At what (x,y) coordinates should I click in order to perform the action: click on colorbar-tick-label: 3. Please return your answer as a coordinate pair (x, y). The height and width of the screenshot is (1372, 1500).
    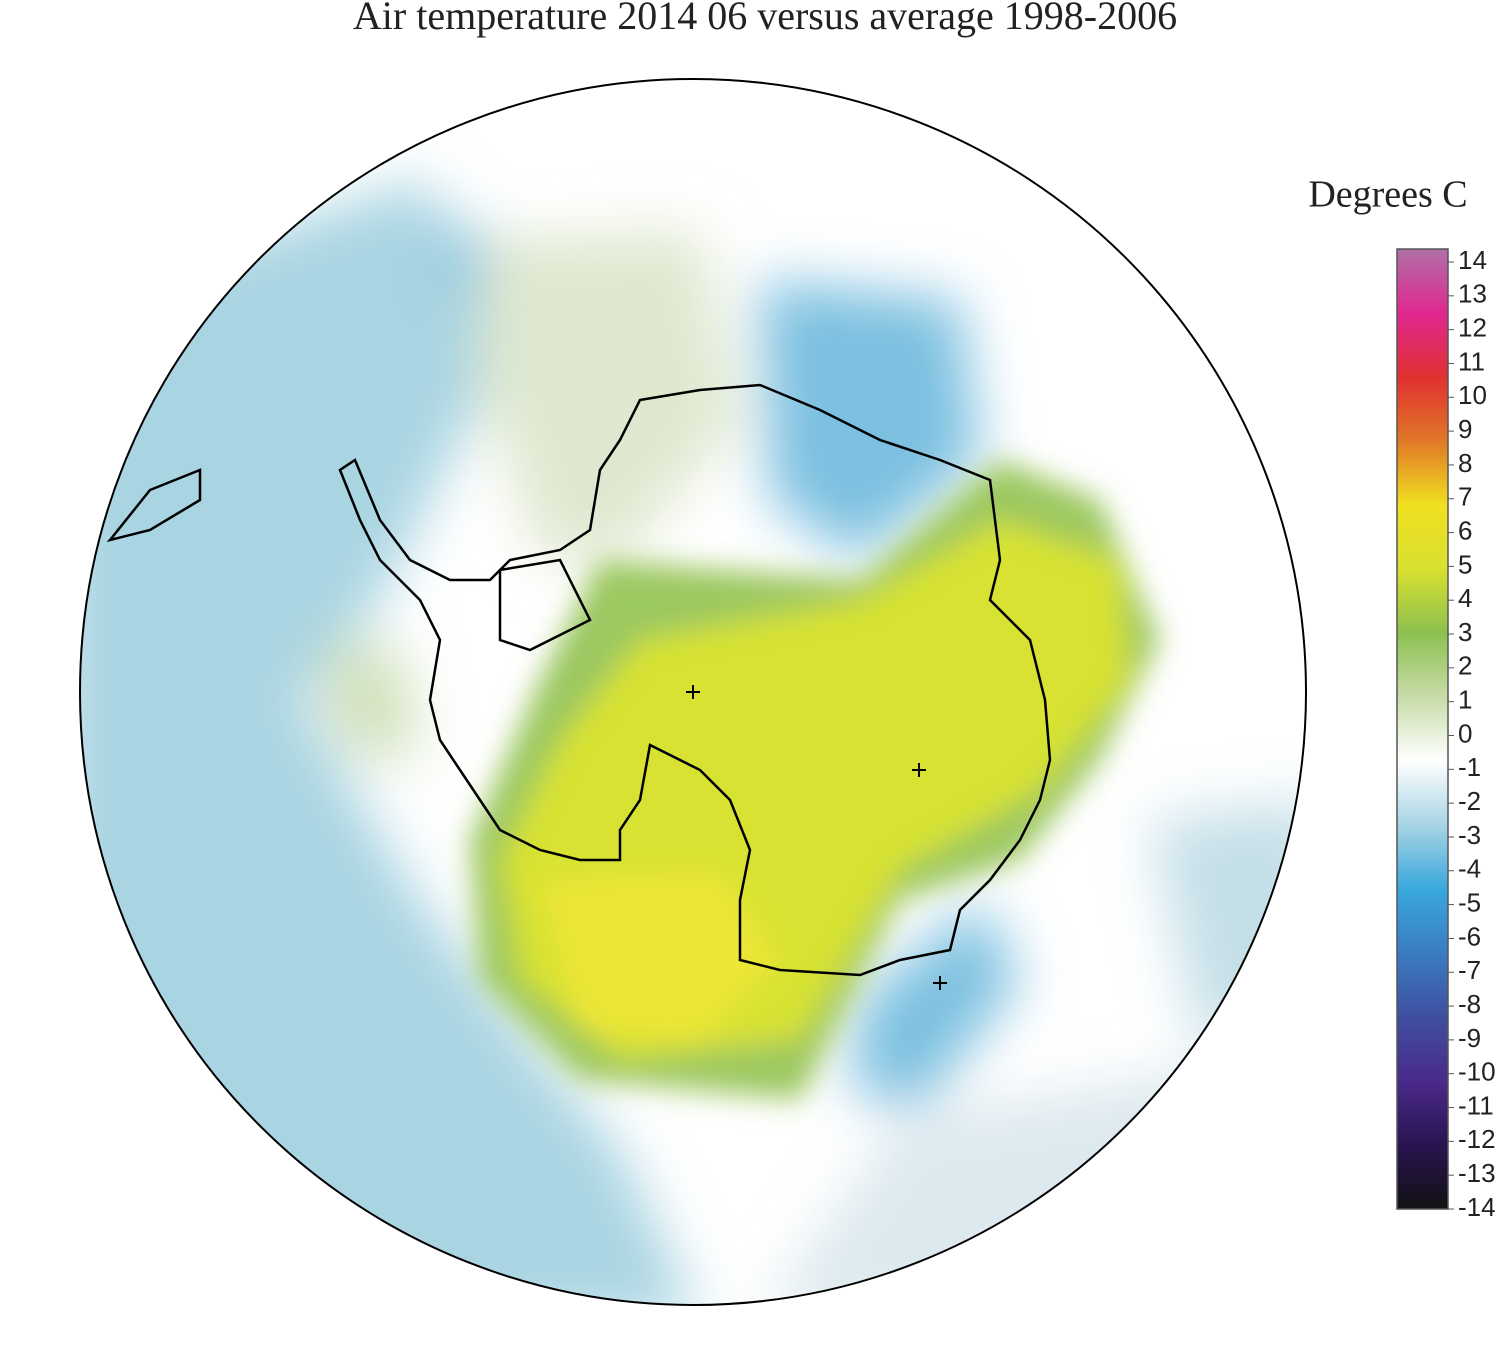
    Looking at the image, I should click on (1465, 632).